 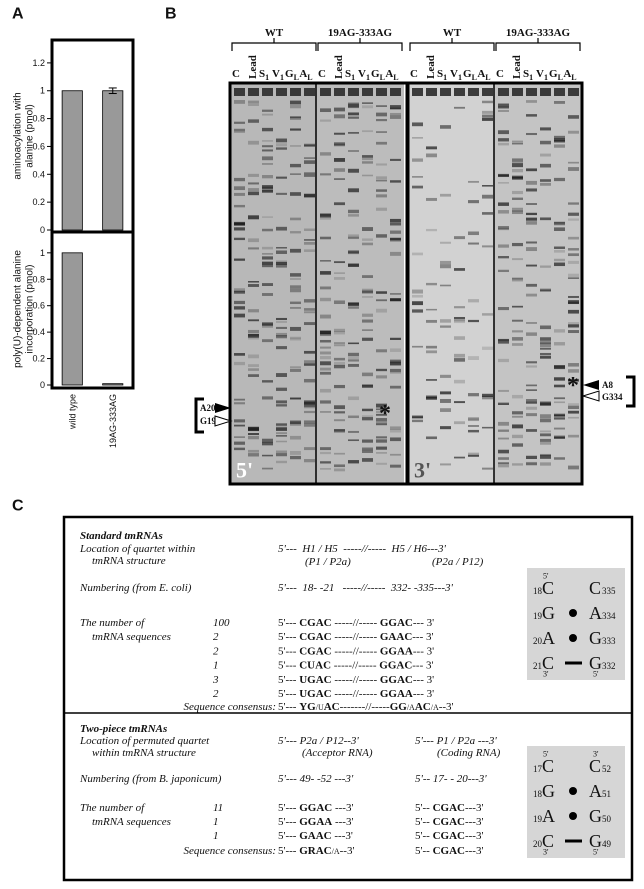 I want to click on group-label: WT, so click(x=452, y=33).